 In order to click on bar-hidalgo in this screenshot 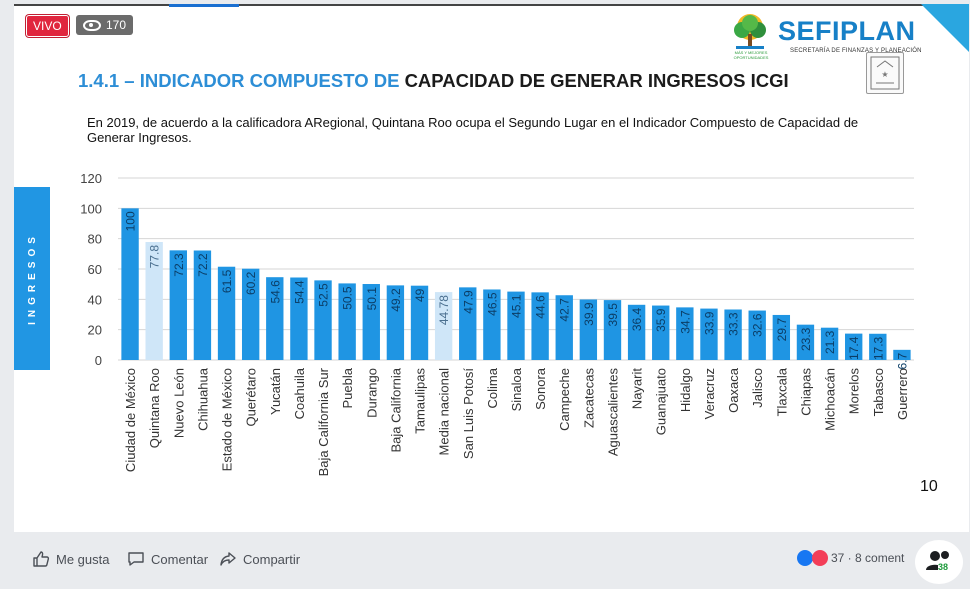, I will do `click(685, 333)`.